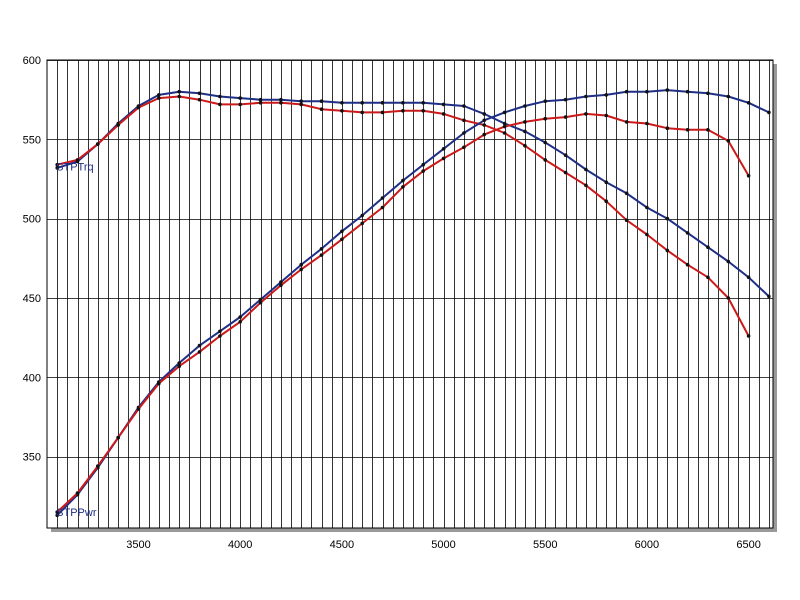 The height and width of the screenshot is (600, 800). I want to click on x-tick-label: 4500, so click(342, 545).